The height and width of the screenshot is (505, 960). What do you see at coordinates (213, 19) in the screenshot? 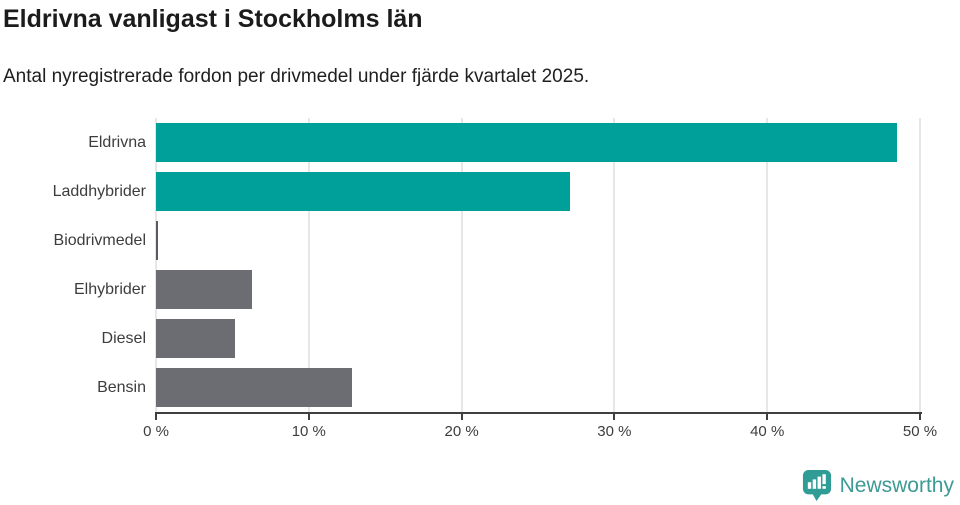
I see `chart-title: Eldrivna vanligast i Stockholms län` at bounding box center [213, 19].